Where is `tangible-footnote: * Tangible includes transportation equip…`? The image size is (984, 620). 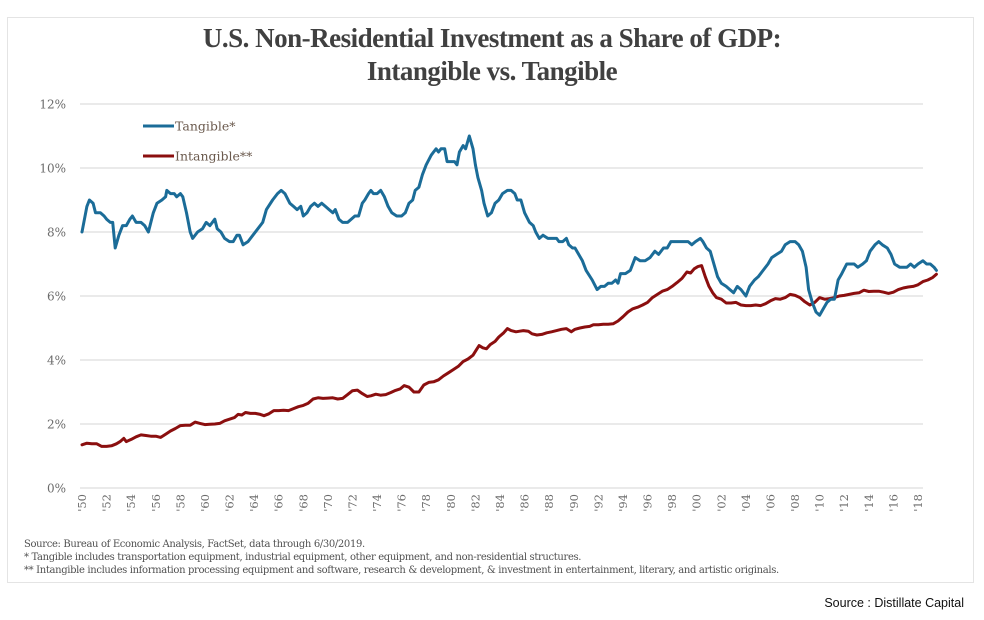
tangible-footnote: * Tangible includes transportation equip… is located at coordinates (303, 557).